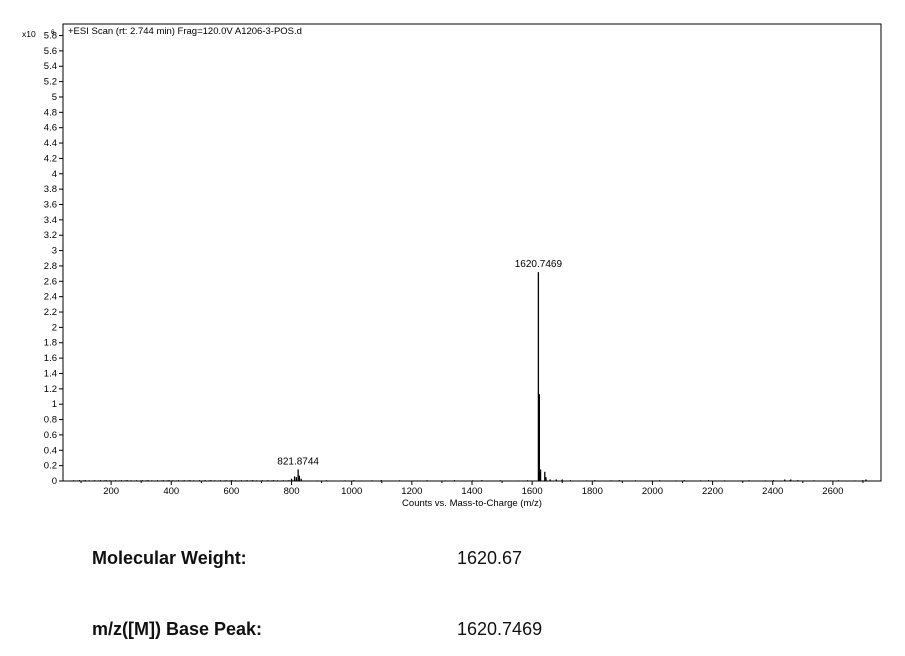 The width and height of the screenshot is (905, 656). Describe the element at coordinates (351, 491) in the screenshot. I see `x-tick-label: 1000` at that location.